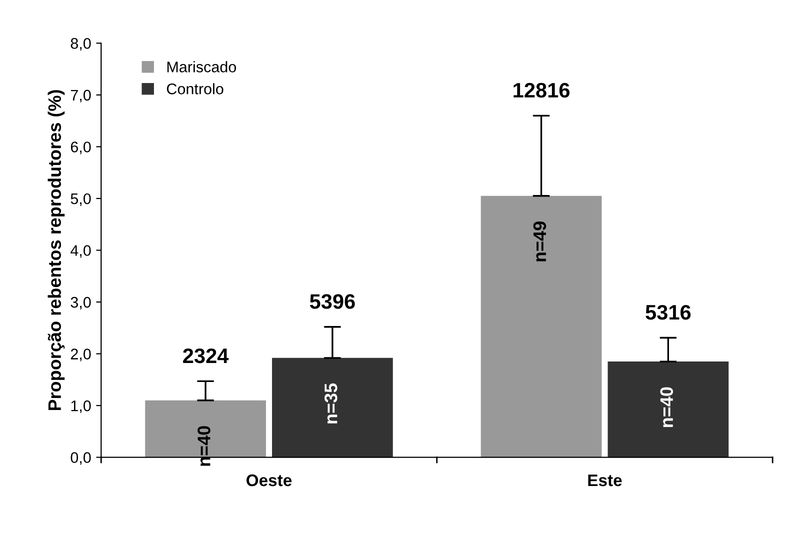 The width and height of the screenshot is (809, 533). Describe the element at coordinates (605, 480) in the screenshot. I see `x-tick-label: Este` at that location.